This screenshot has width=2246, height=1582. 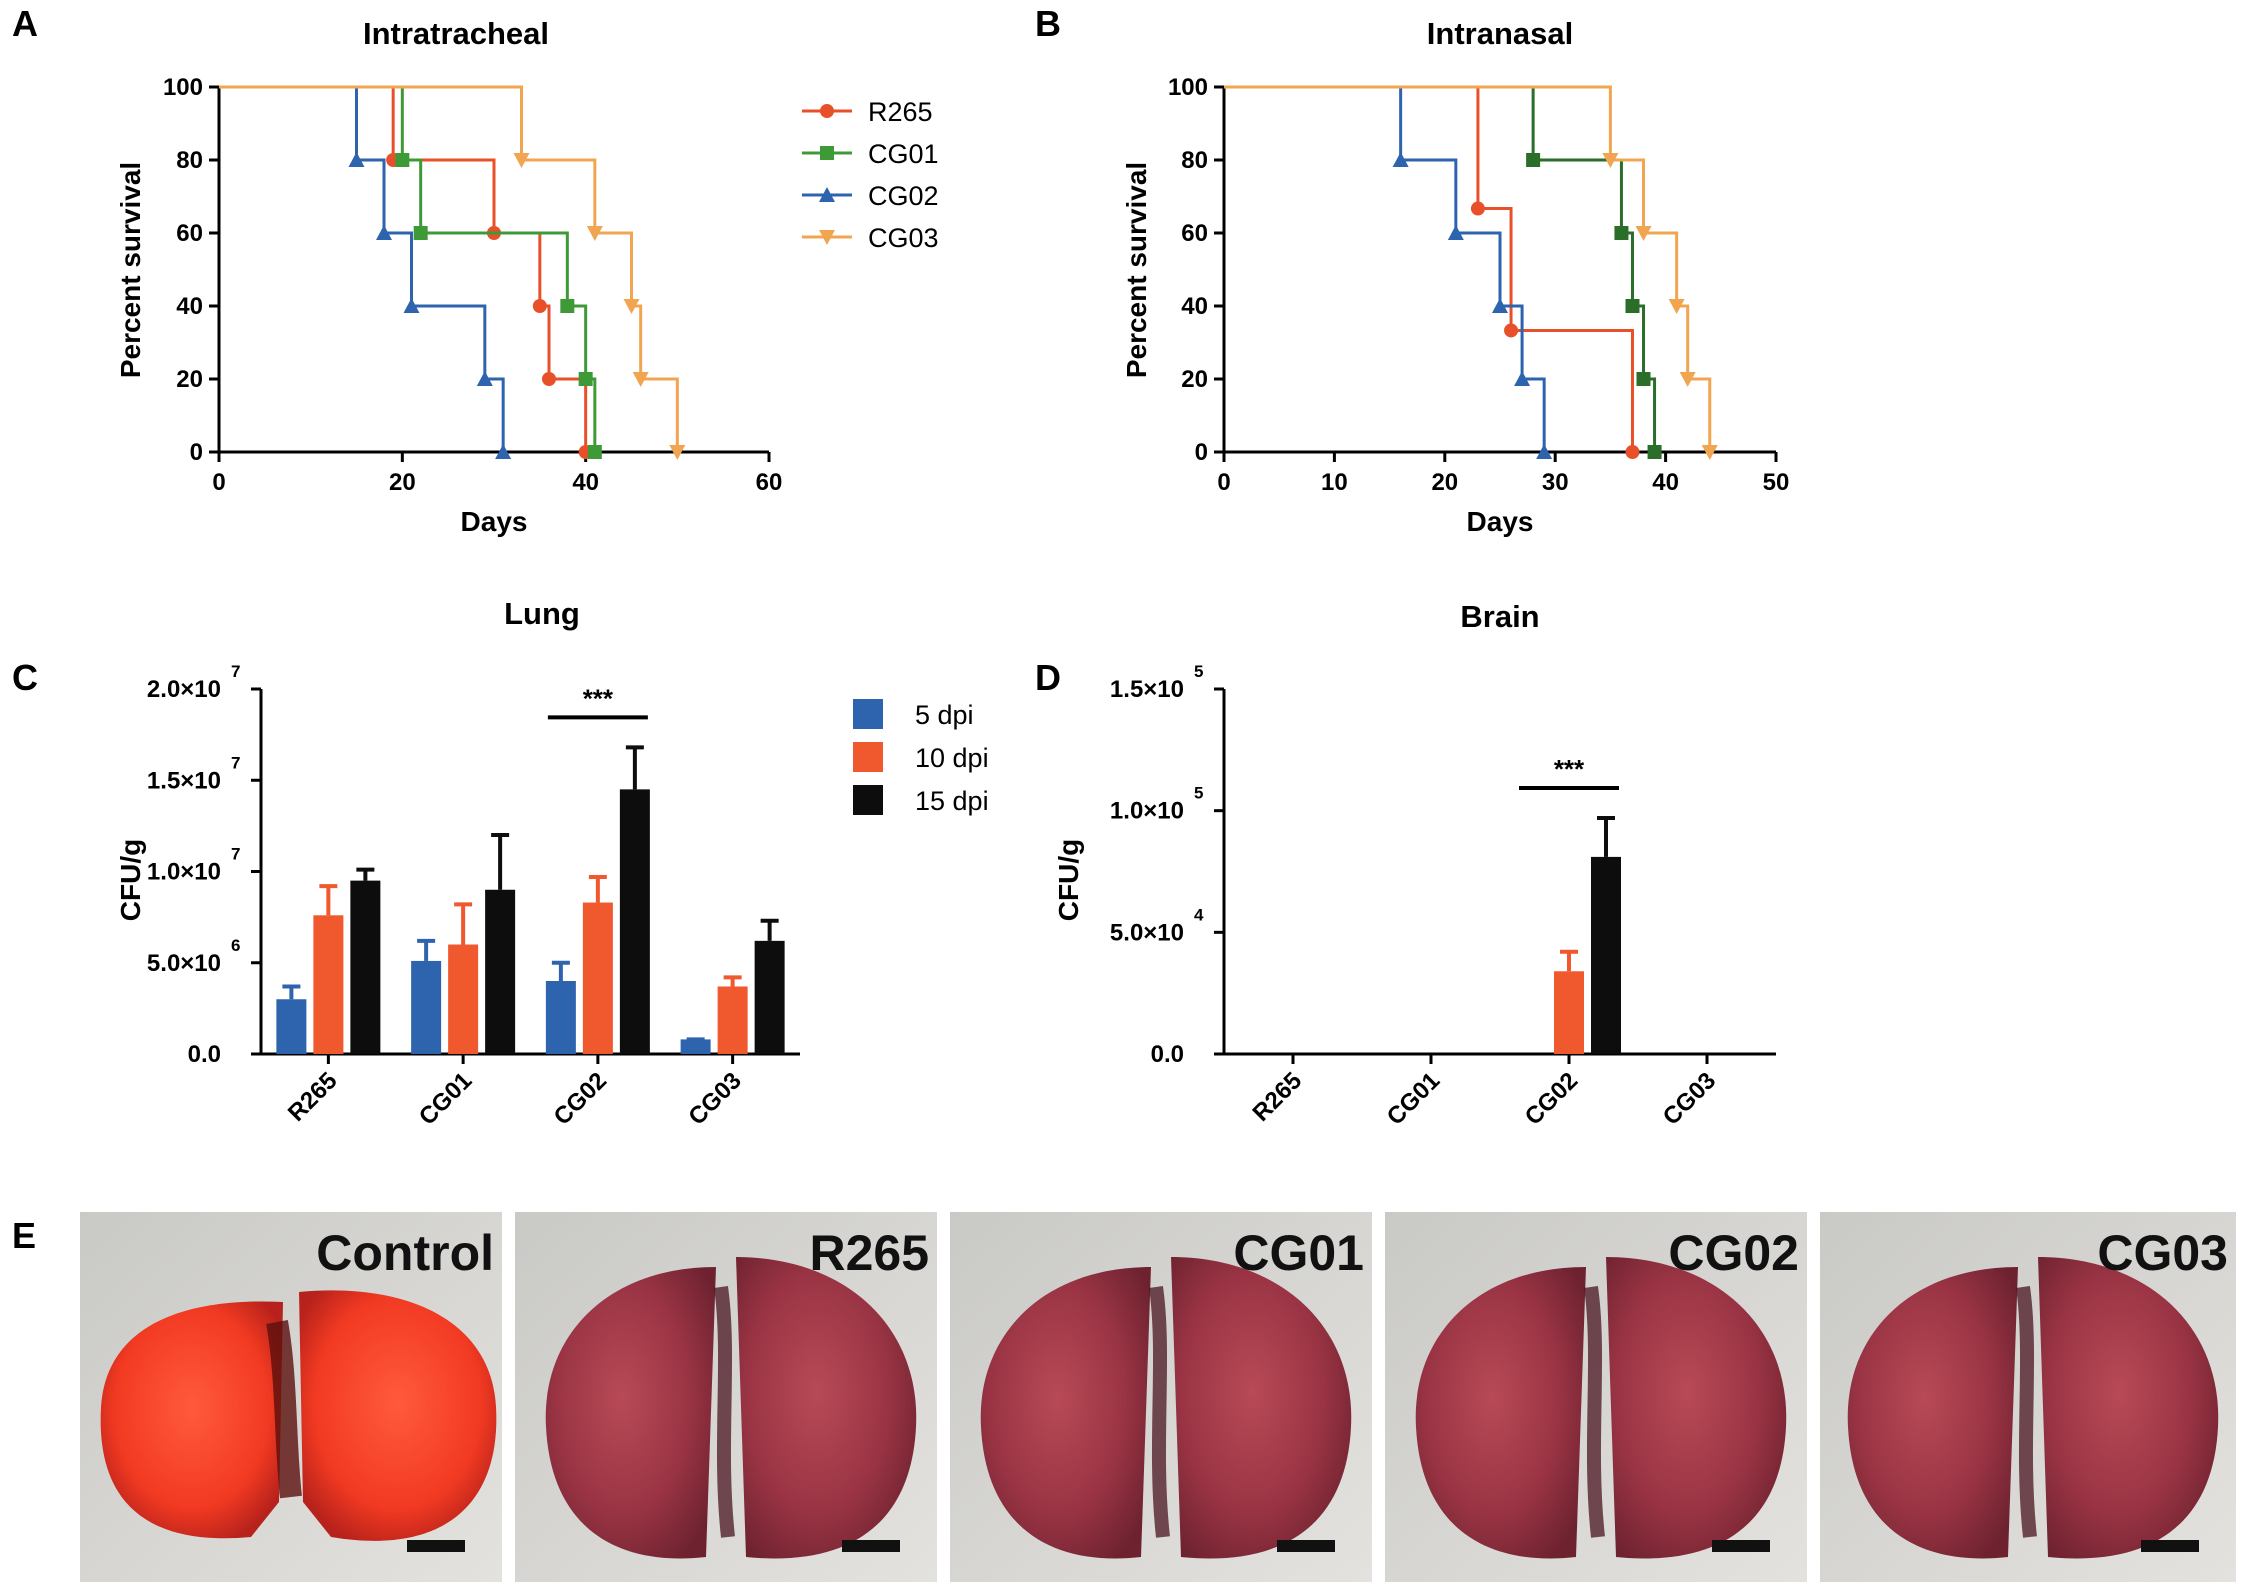 What do you see at coordinates (1147, 689) in the screenshot?
I see `y-tick-label: 1.5×10` at bounding box center [1147, 689].